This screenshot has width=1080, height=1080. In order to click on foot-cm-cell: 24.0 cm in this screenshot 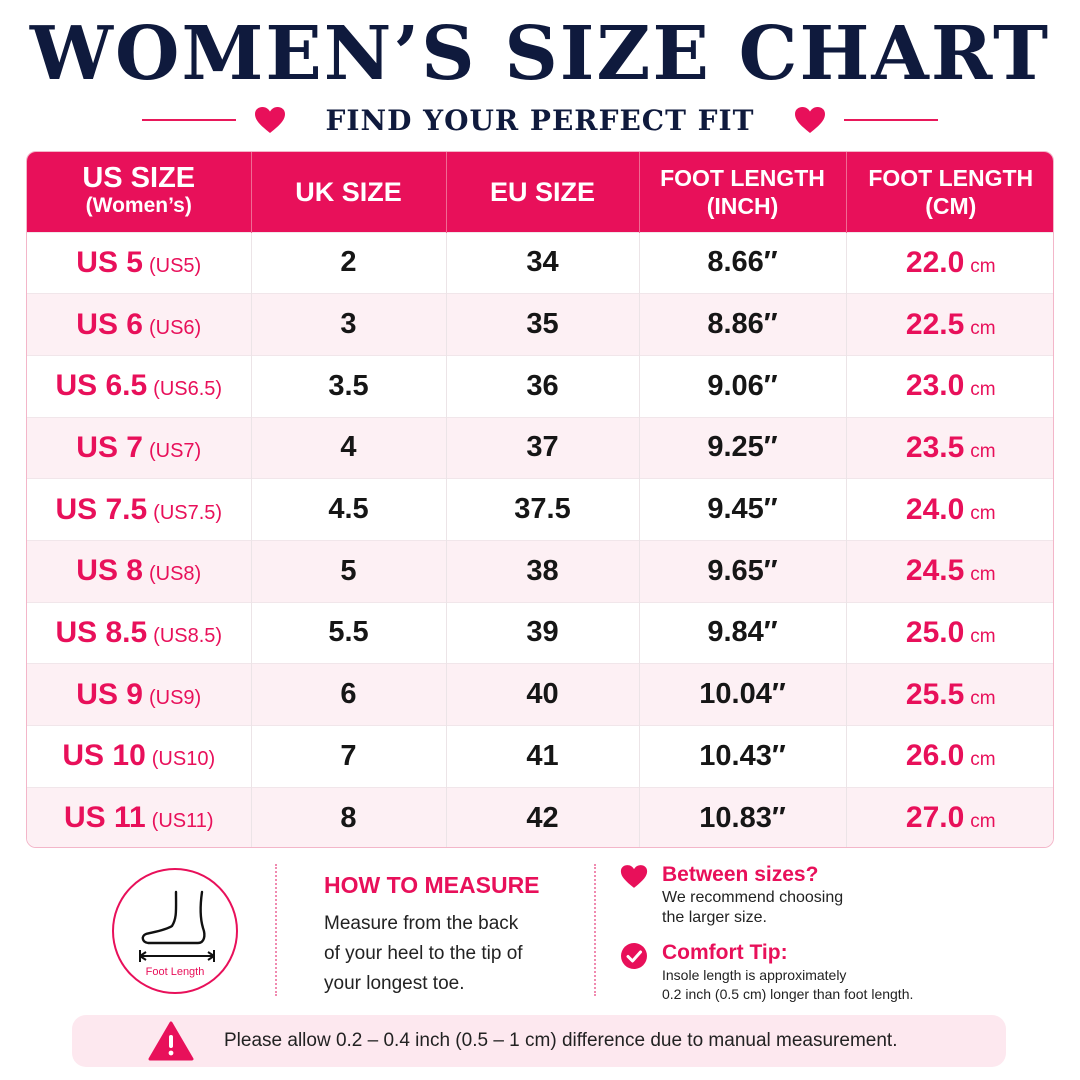, I will do `click(949, 509)`.